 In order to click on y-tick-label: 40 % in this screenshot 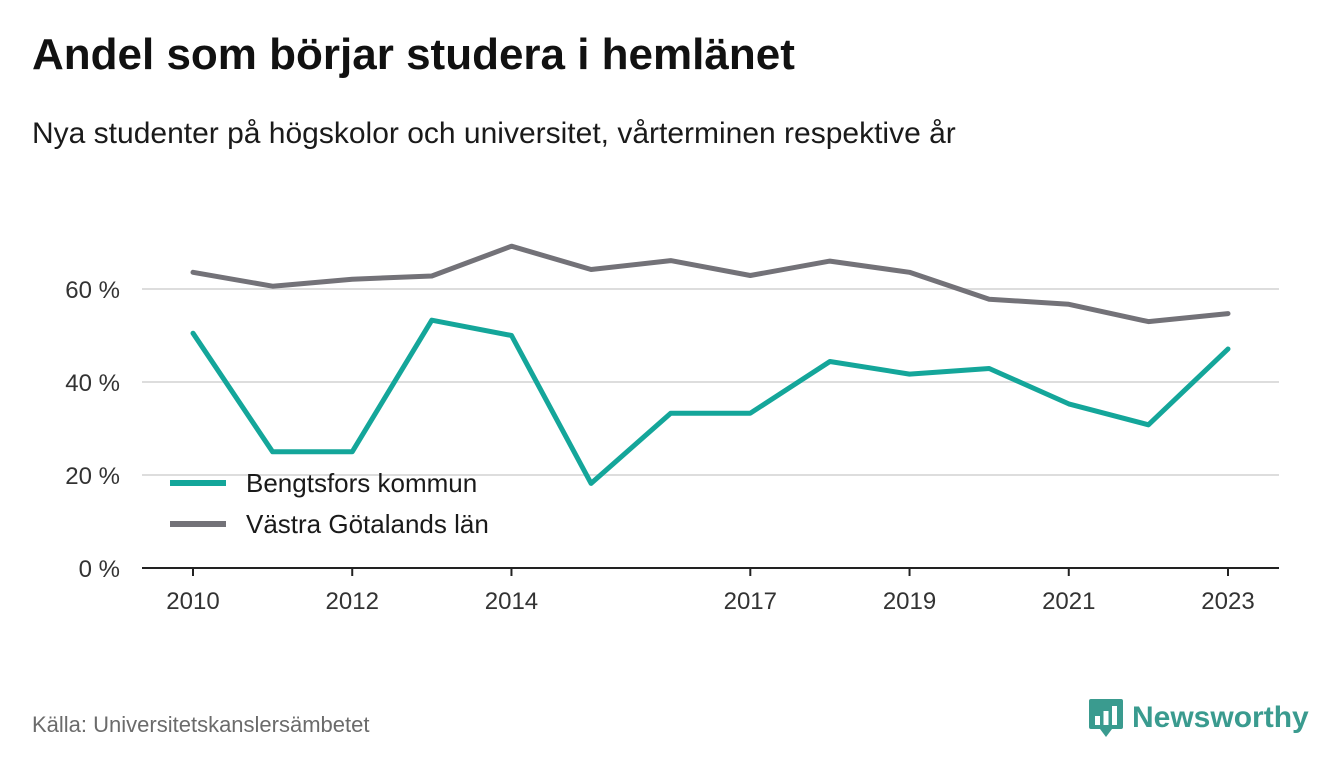, I will do `click(92, 383)`.